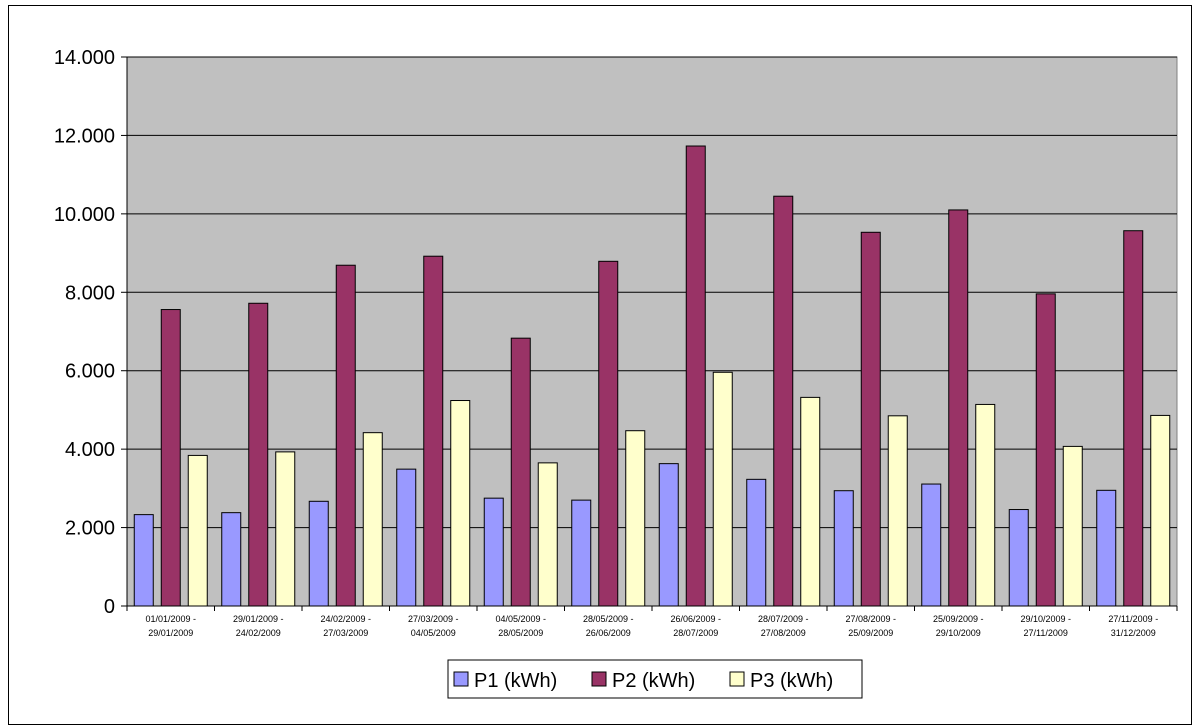 The width and height of the screenshot is (1200, 725). Describe the element at coordinates (1133, 633) in the screenshot. I see `x-tick-label: 31/12/2009` at that location.